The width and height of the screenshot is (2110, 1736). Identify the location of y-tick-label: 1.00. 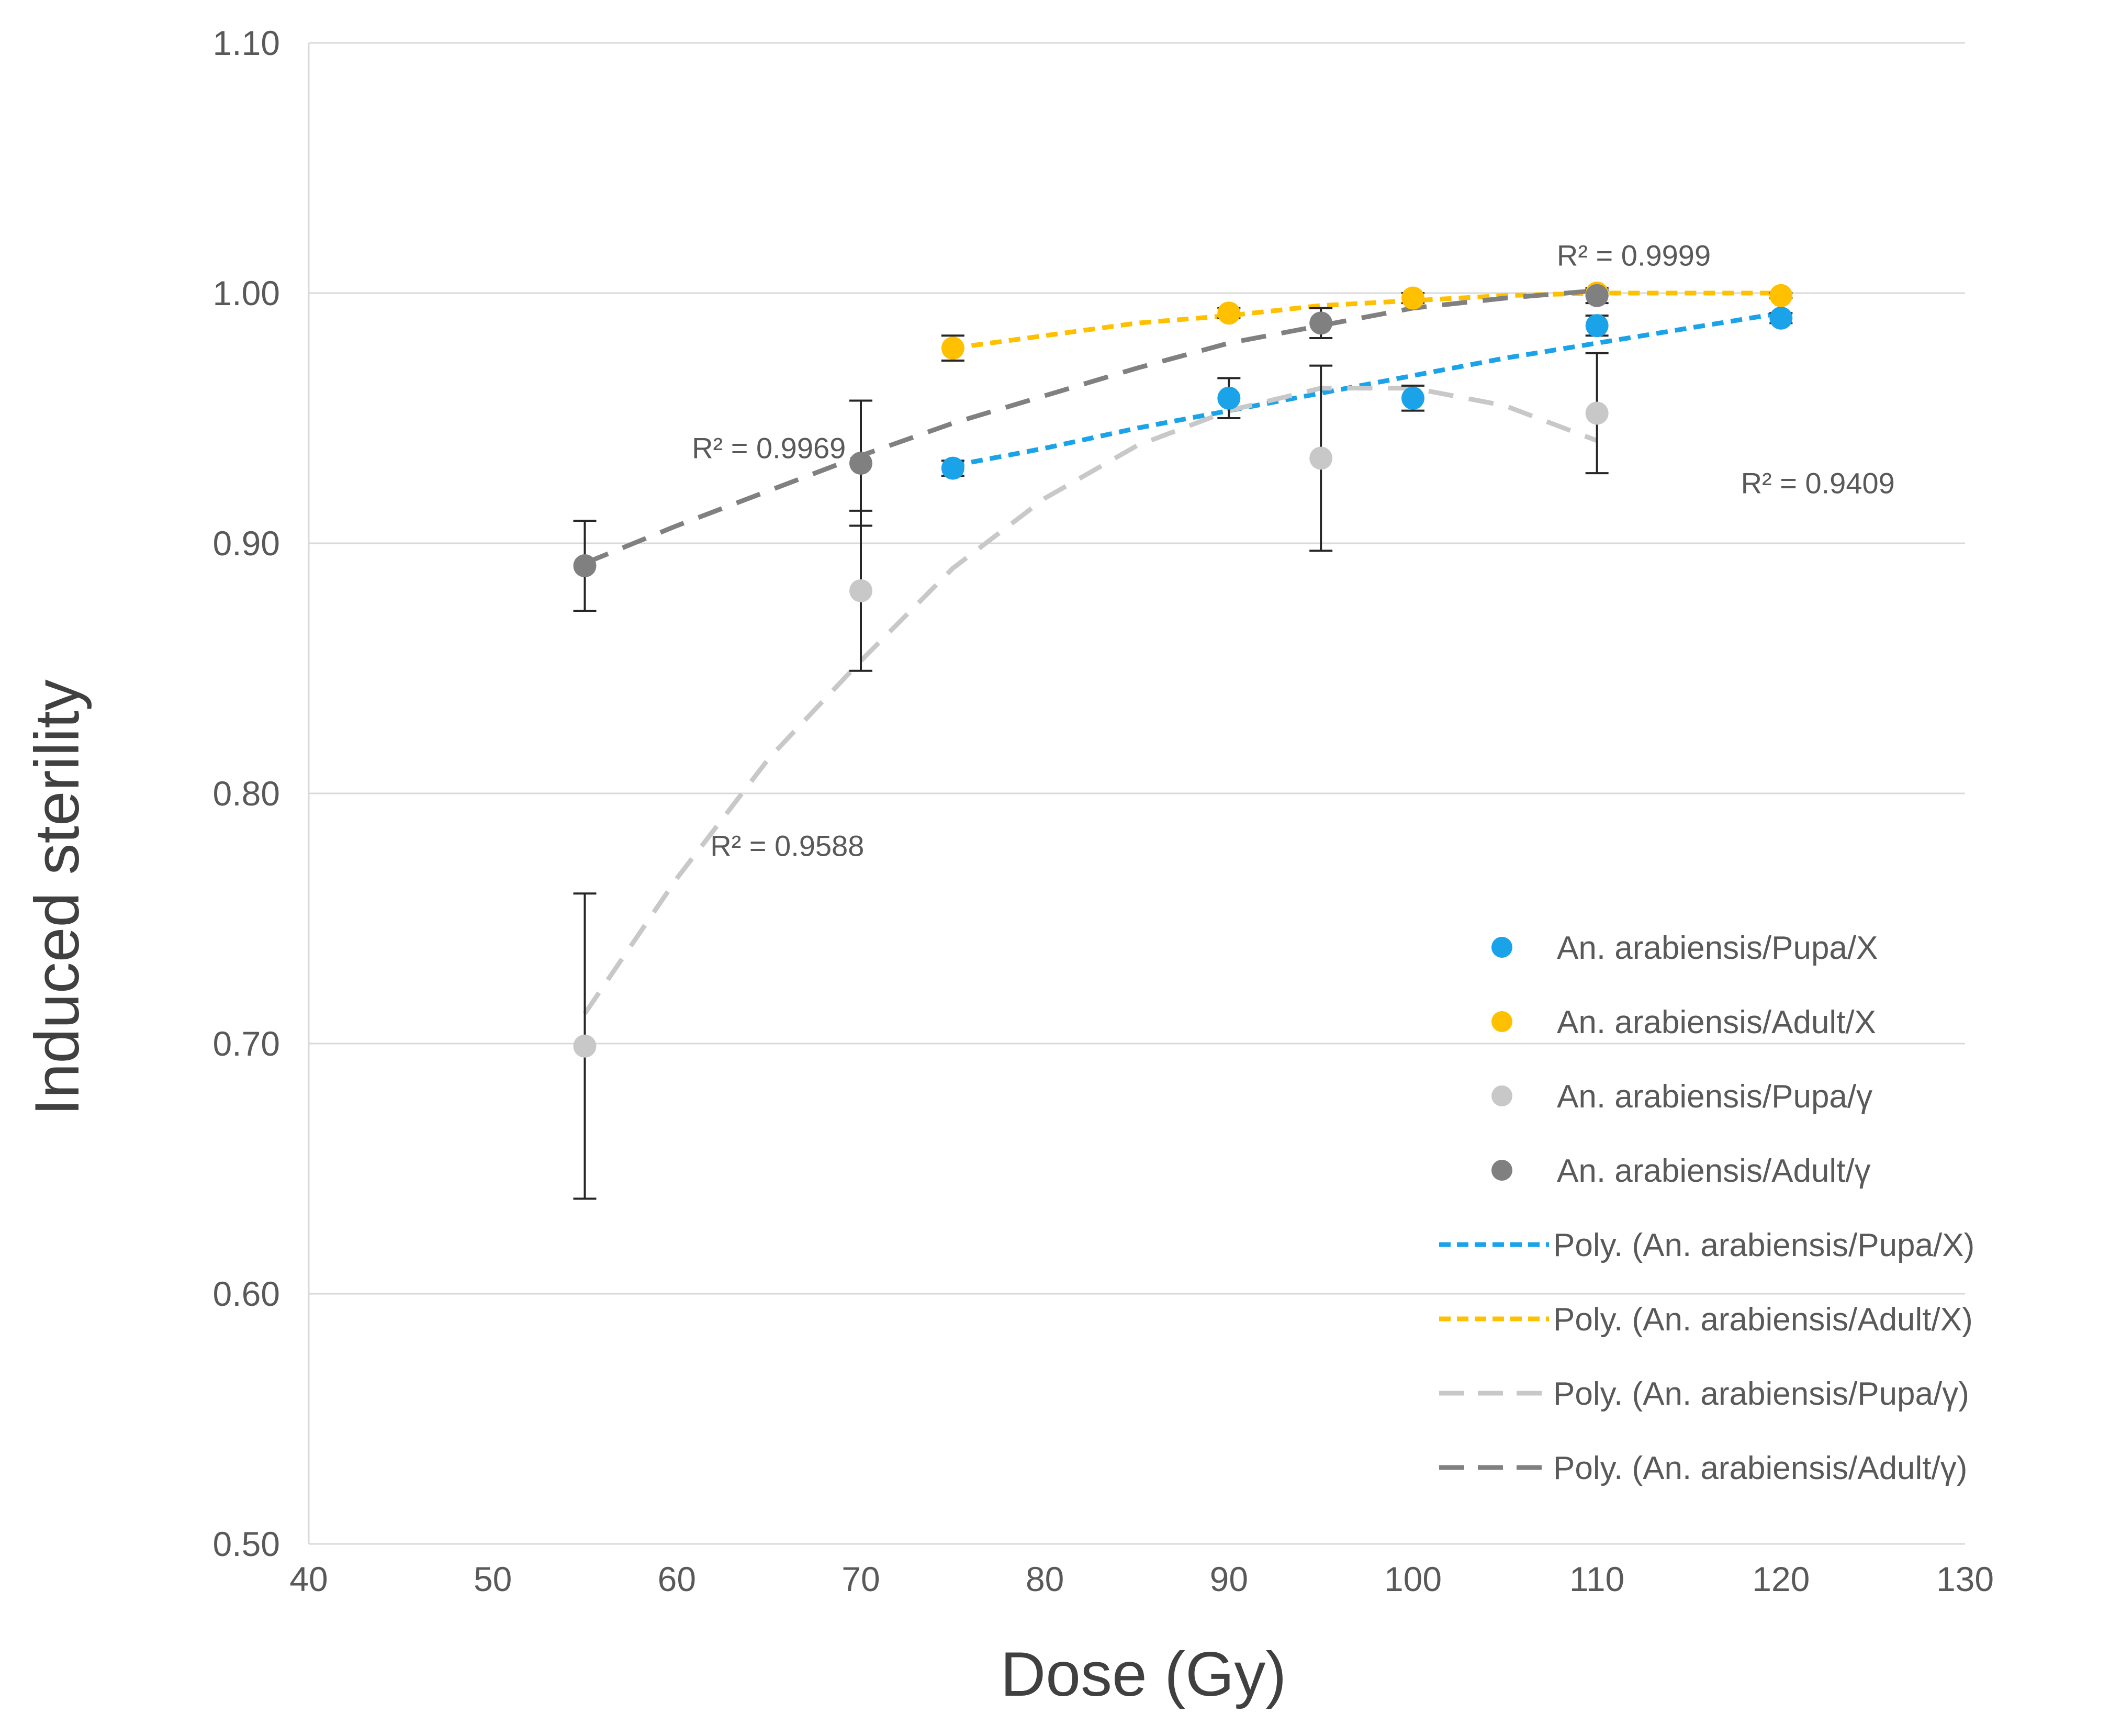
(246, 293).